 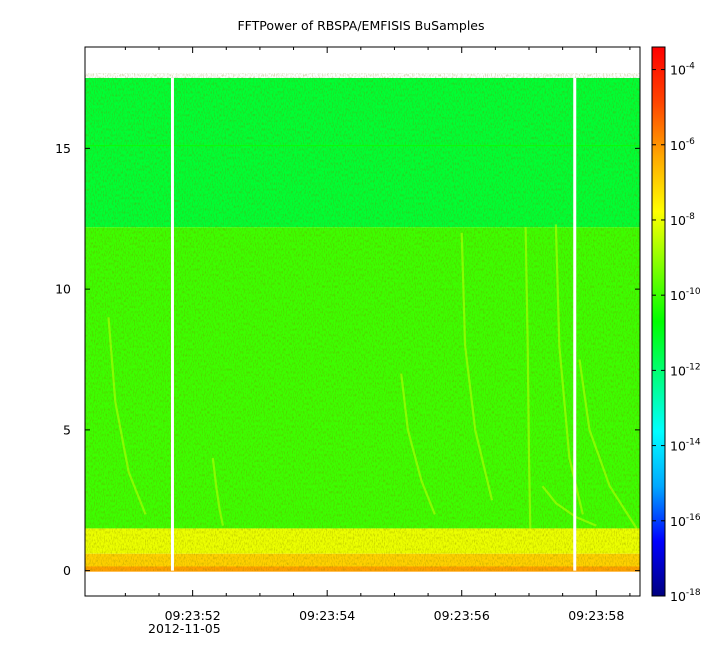 I want to click on x-tick-label: 09:23:52, so click(x=193, y=615).